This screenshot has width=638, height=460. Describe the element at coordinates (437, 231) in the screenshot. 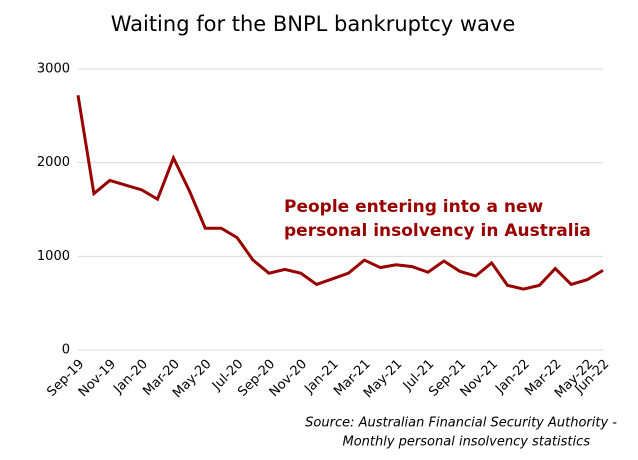

I see `annotation: personal insolvency in Australia` at that location.